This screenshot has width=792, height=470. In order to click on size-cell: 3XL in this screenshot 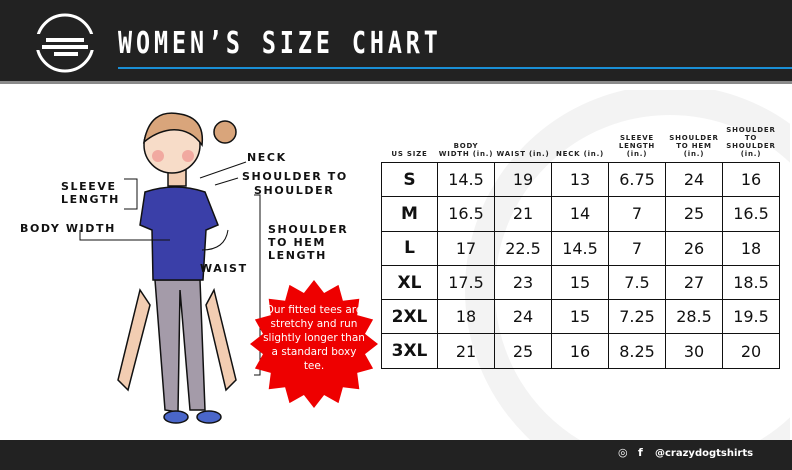, I will do `click(409, 351)`.